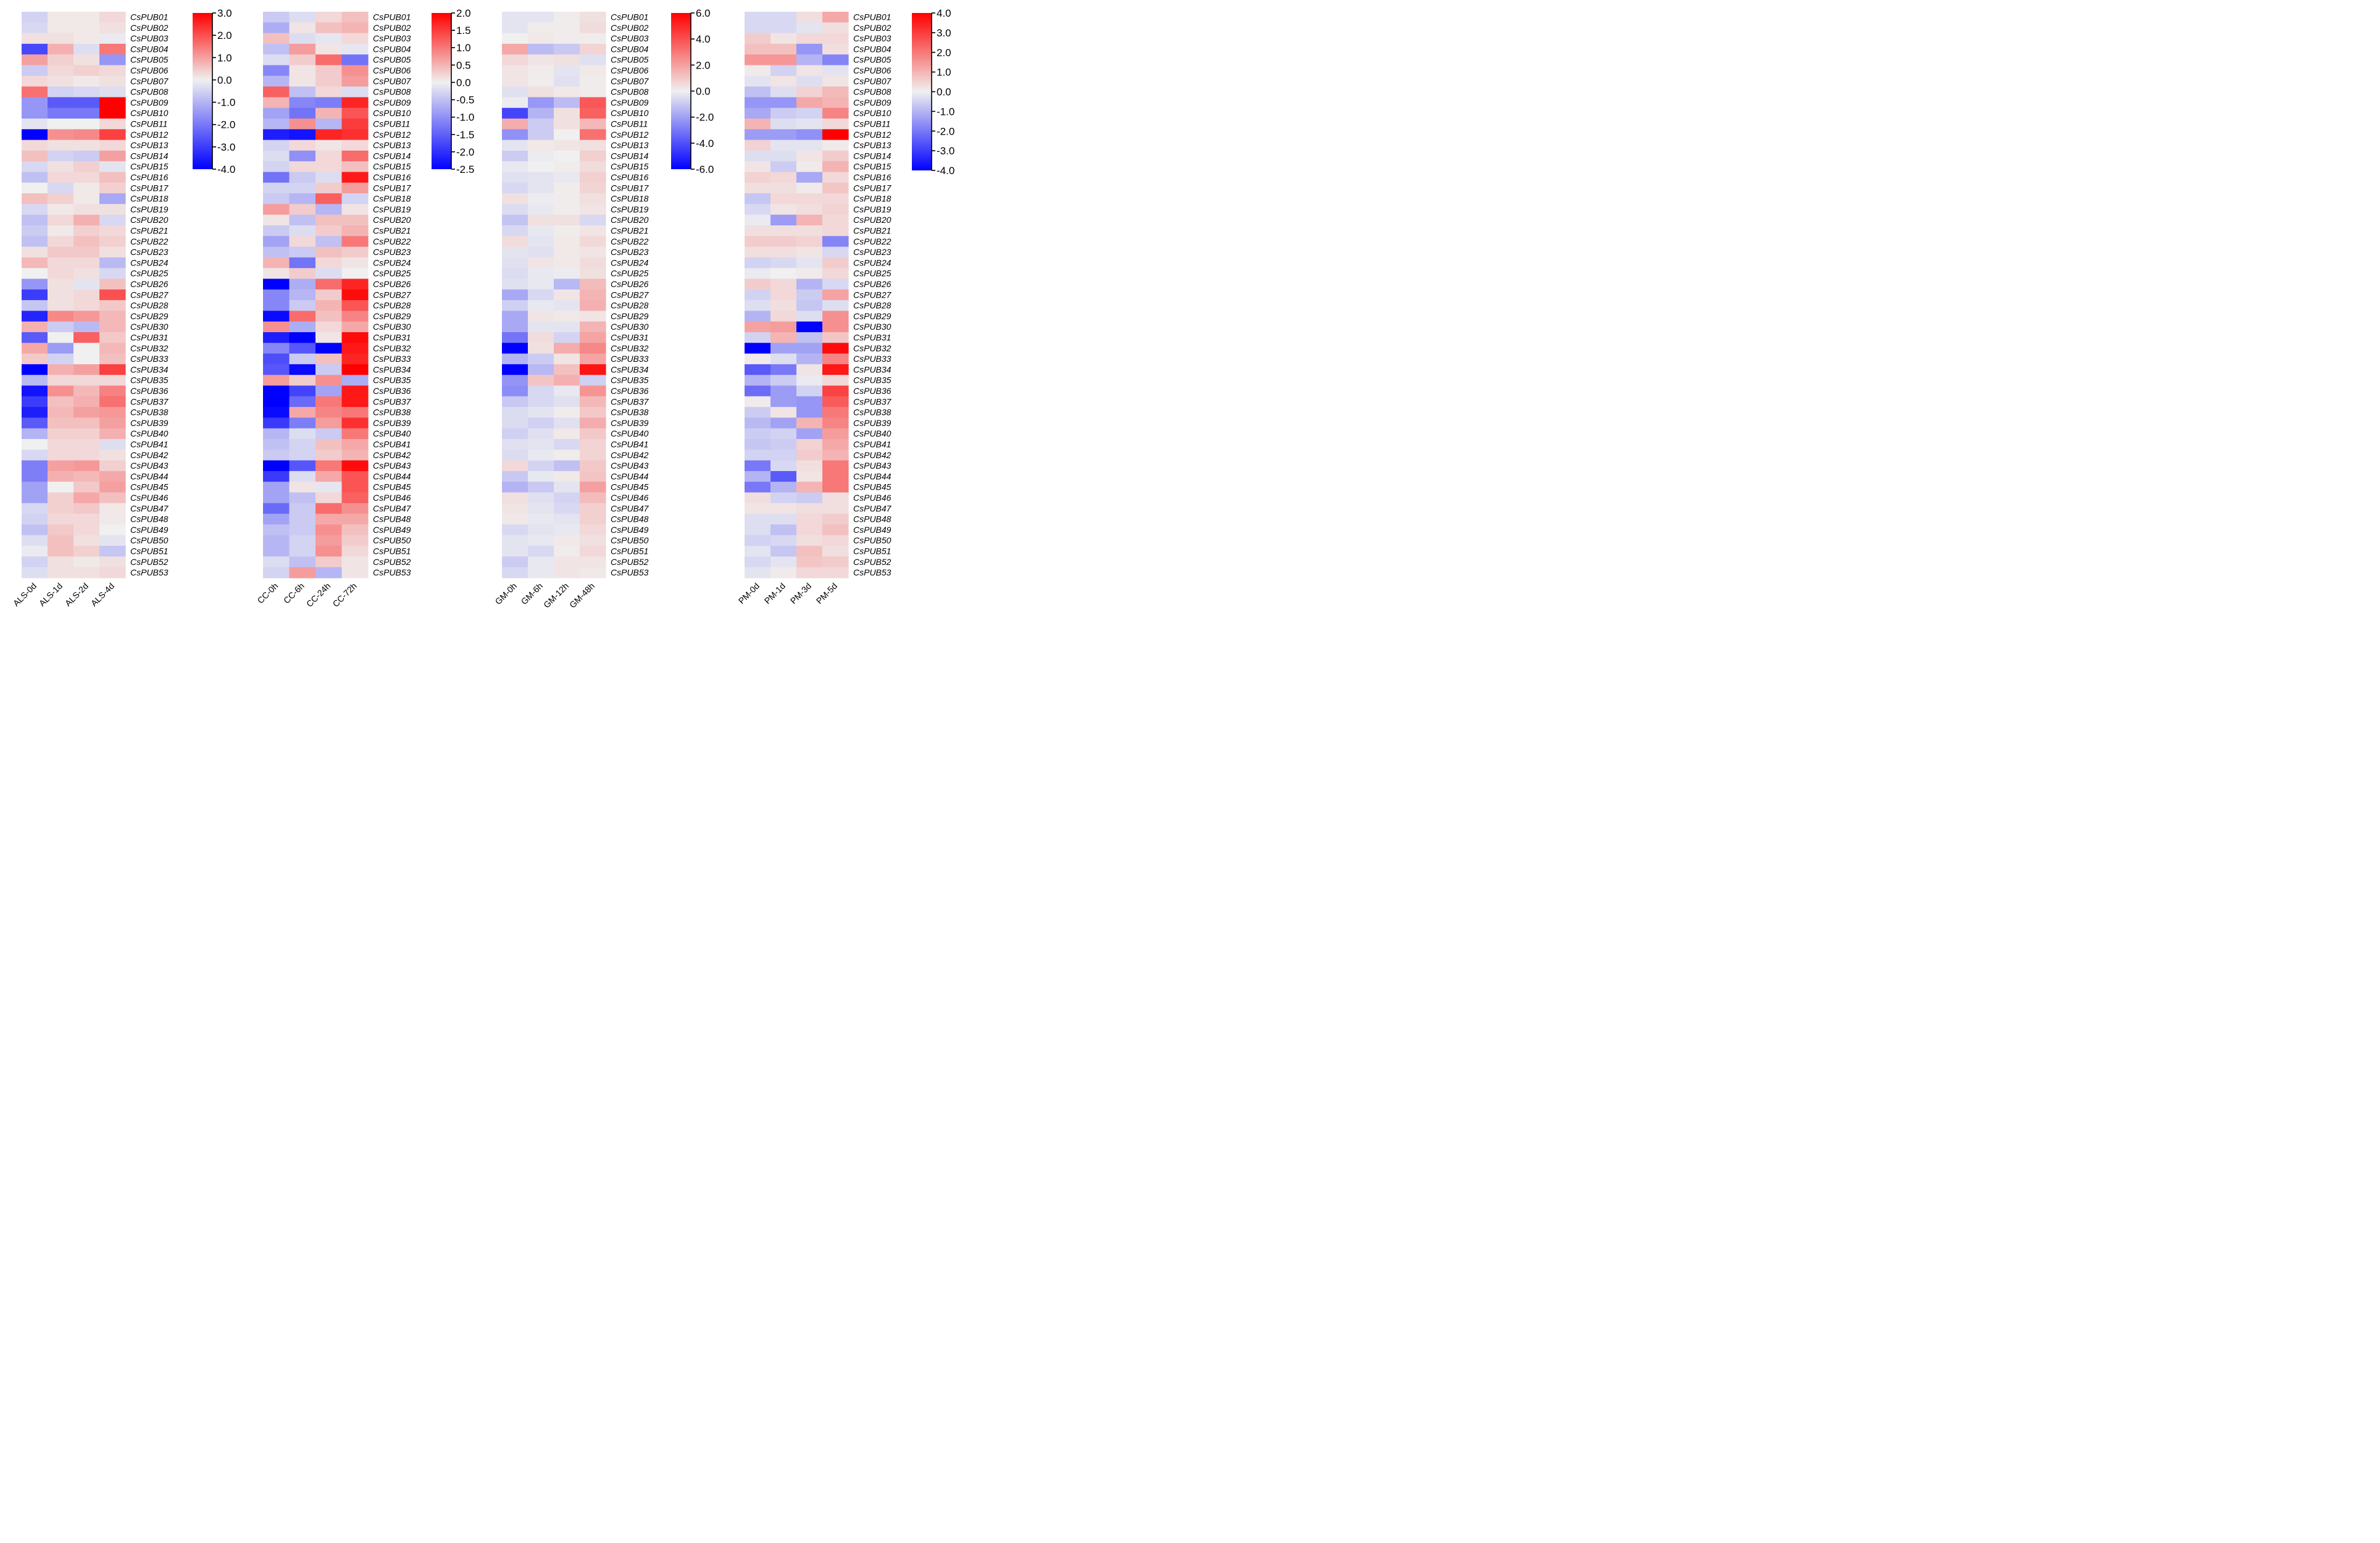 The width and height of the screenshot is (2380, 1543). What do you see at coordinates (872, 167) in the screenshot?
I see `gene-label: CsPUB15` at bounding box center [872, 167].